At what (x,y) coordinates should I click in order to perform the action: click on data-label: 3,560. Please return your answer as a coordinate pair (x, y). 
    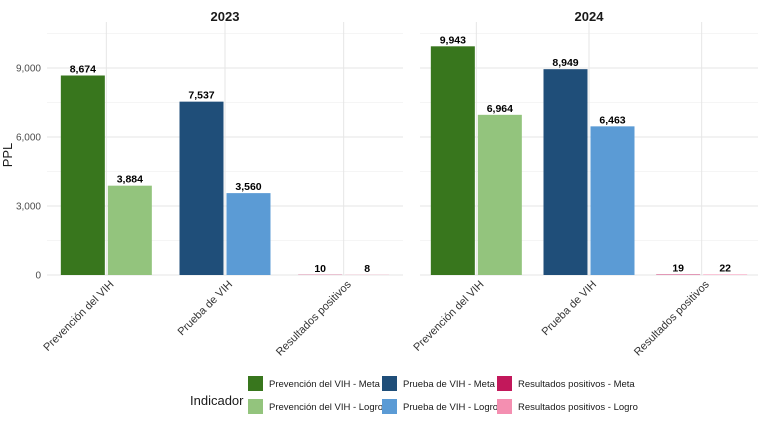
    Looking at the image, I should click on (248, 187).